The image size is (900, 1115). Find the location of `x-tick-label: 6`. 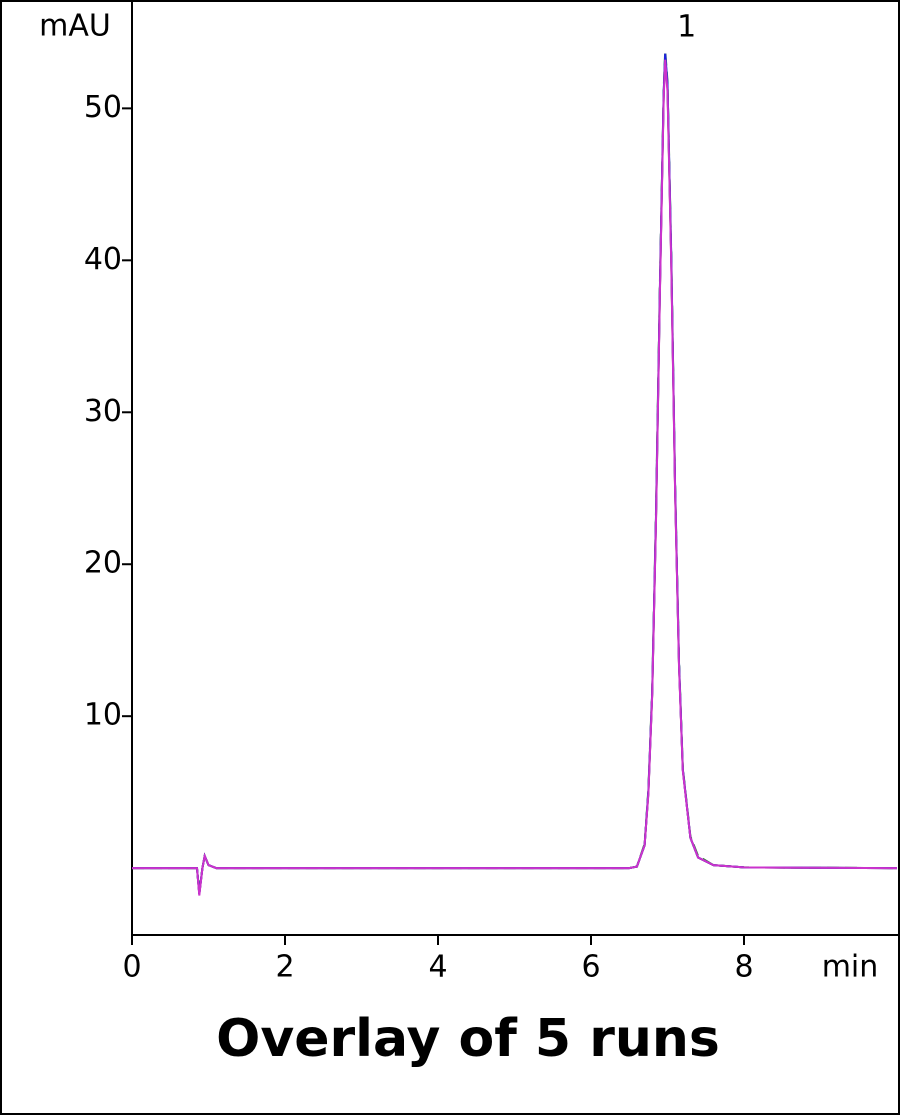

x-tick-label: 6 is located at coordinates (590, 967).